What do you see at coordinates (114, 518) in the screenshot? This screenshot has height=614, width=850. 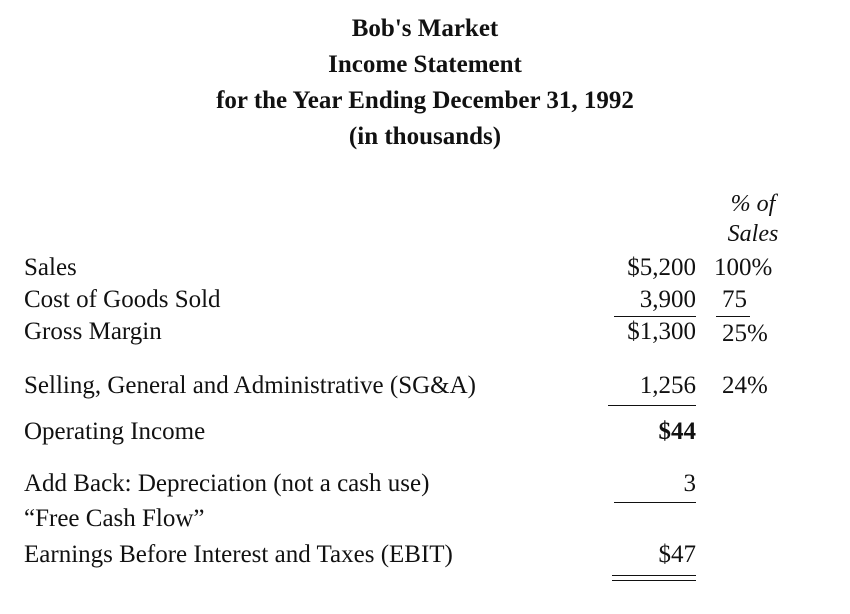 I see `row-label-free-cash-flow: “Free Cash Flow”` at bounding box center [114, 518].